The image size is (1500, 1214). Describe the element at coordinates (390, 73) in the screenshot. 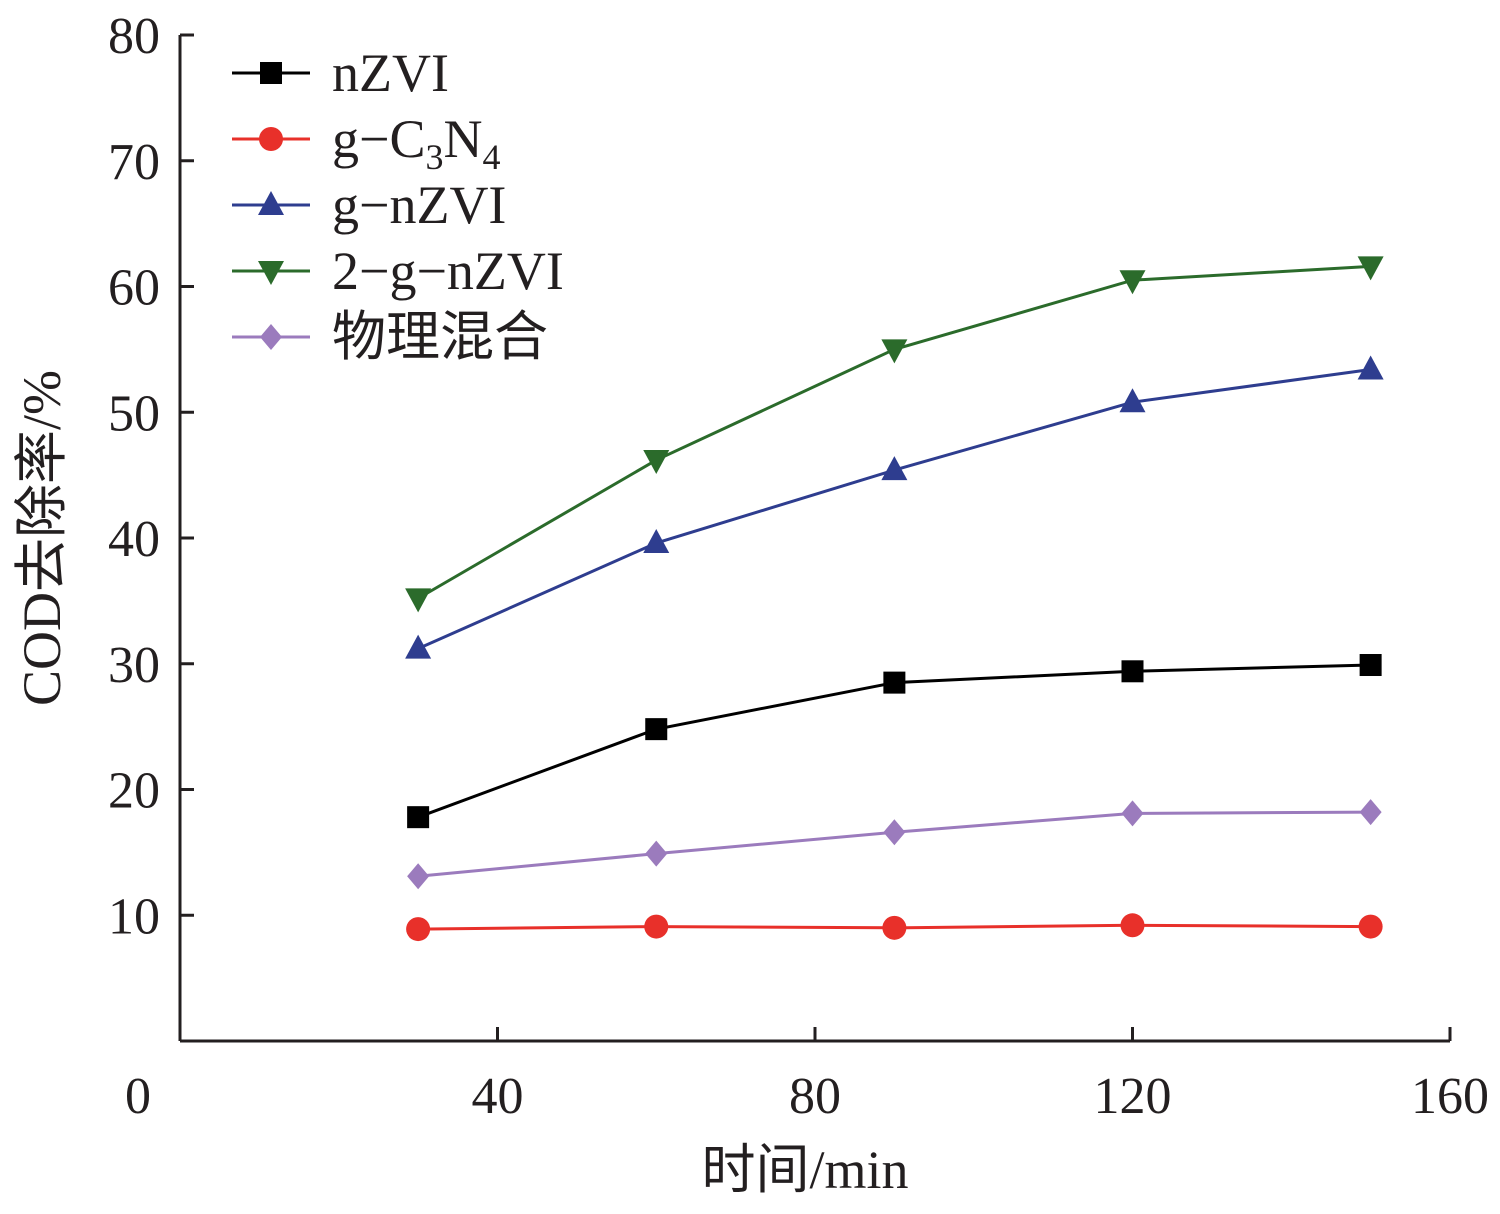

I see `legend-label: nZVI` at that location.